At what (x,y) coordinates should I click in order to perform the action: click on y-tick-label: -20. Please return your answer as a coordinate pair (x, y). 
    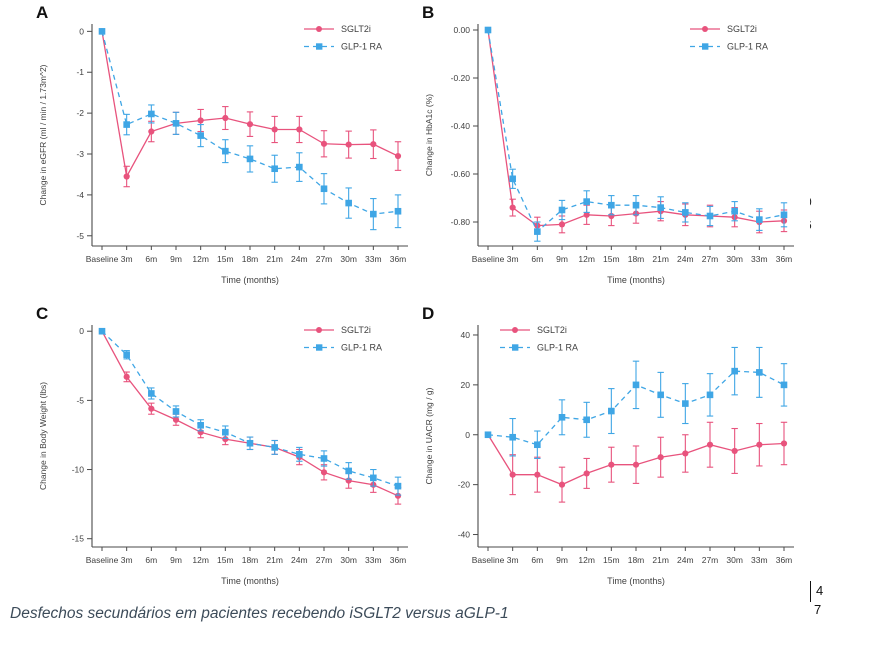
    Looking at the image, I should click on (464, 485).